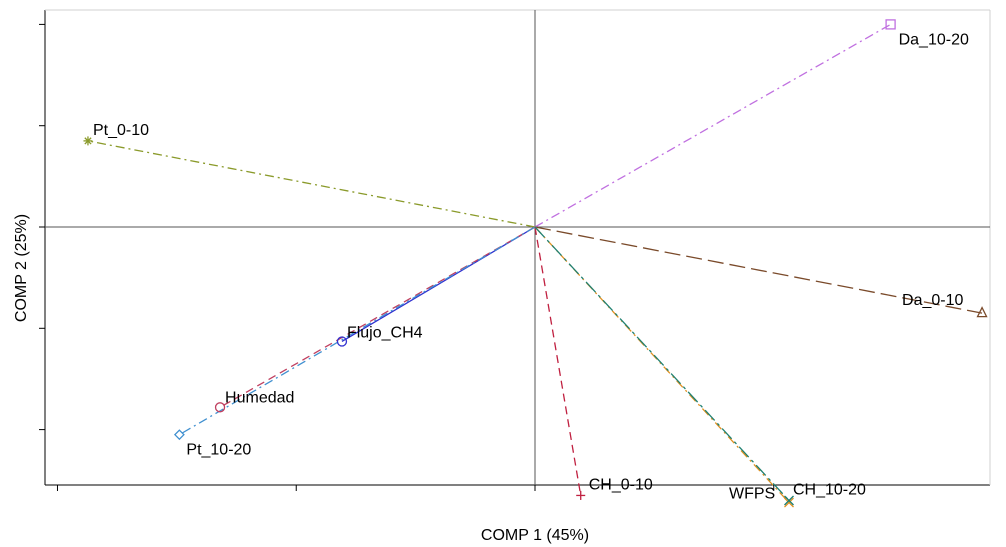 The image size is (1006, 547). I want to click on y-axis-title: COMP 2 (25%), so click(21, 268).